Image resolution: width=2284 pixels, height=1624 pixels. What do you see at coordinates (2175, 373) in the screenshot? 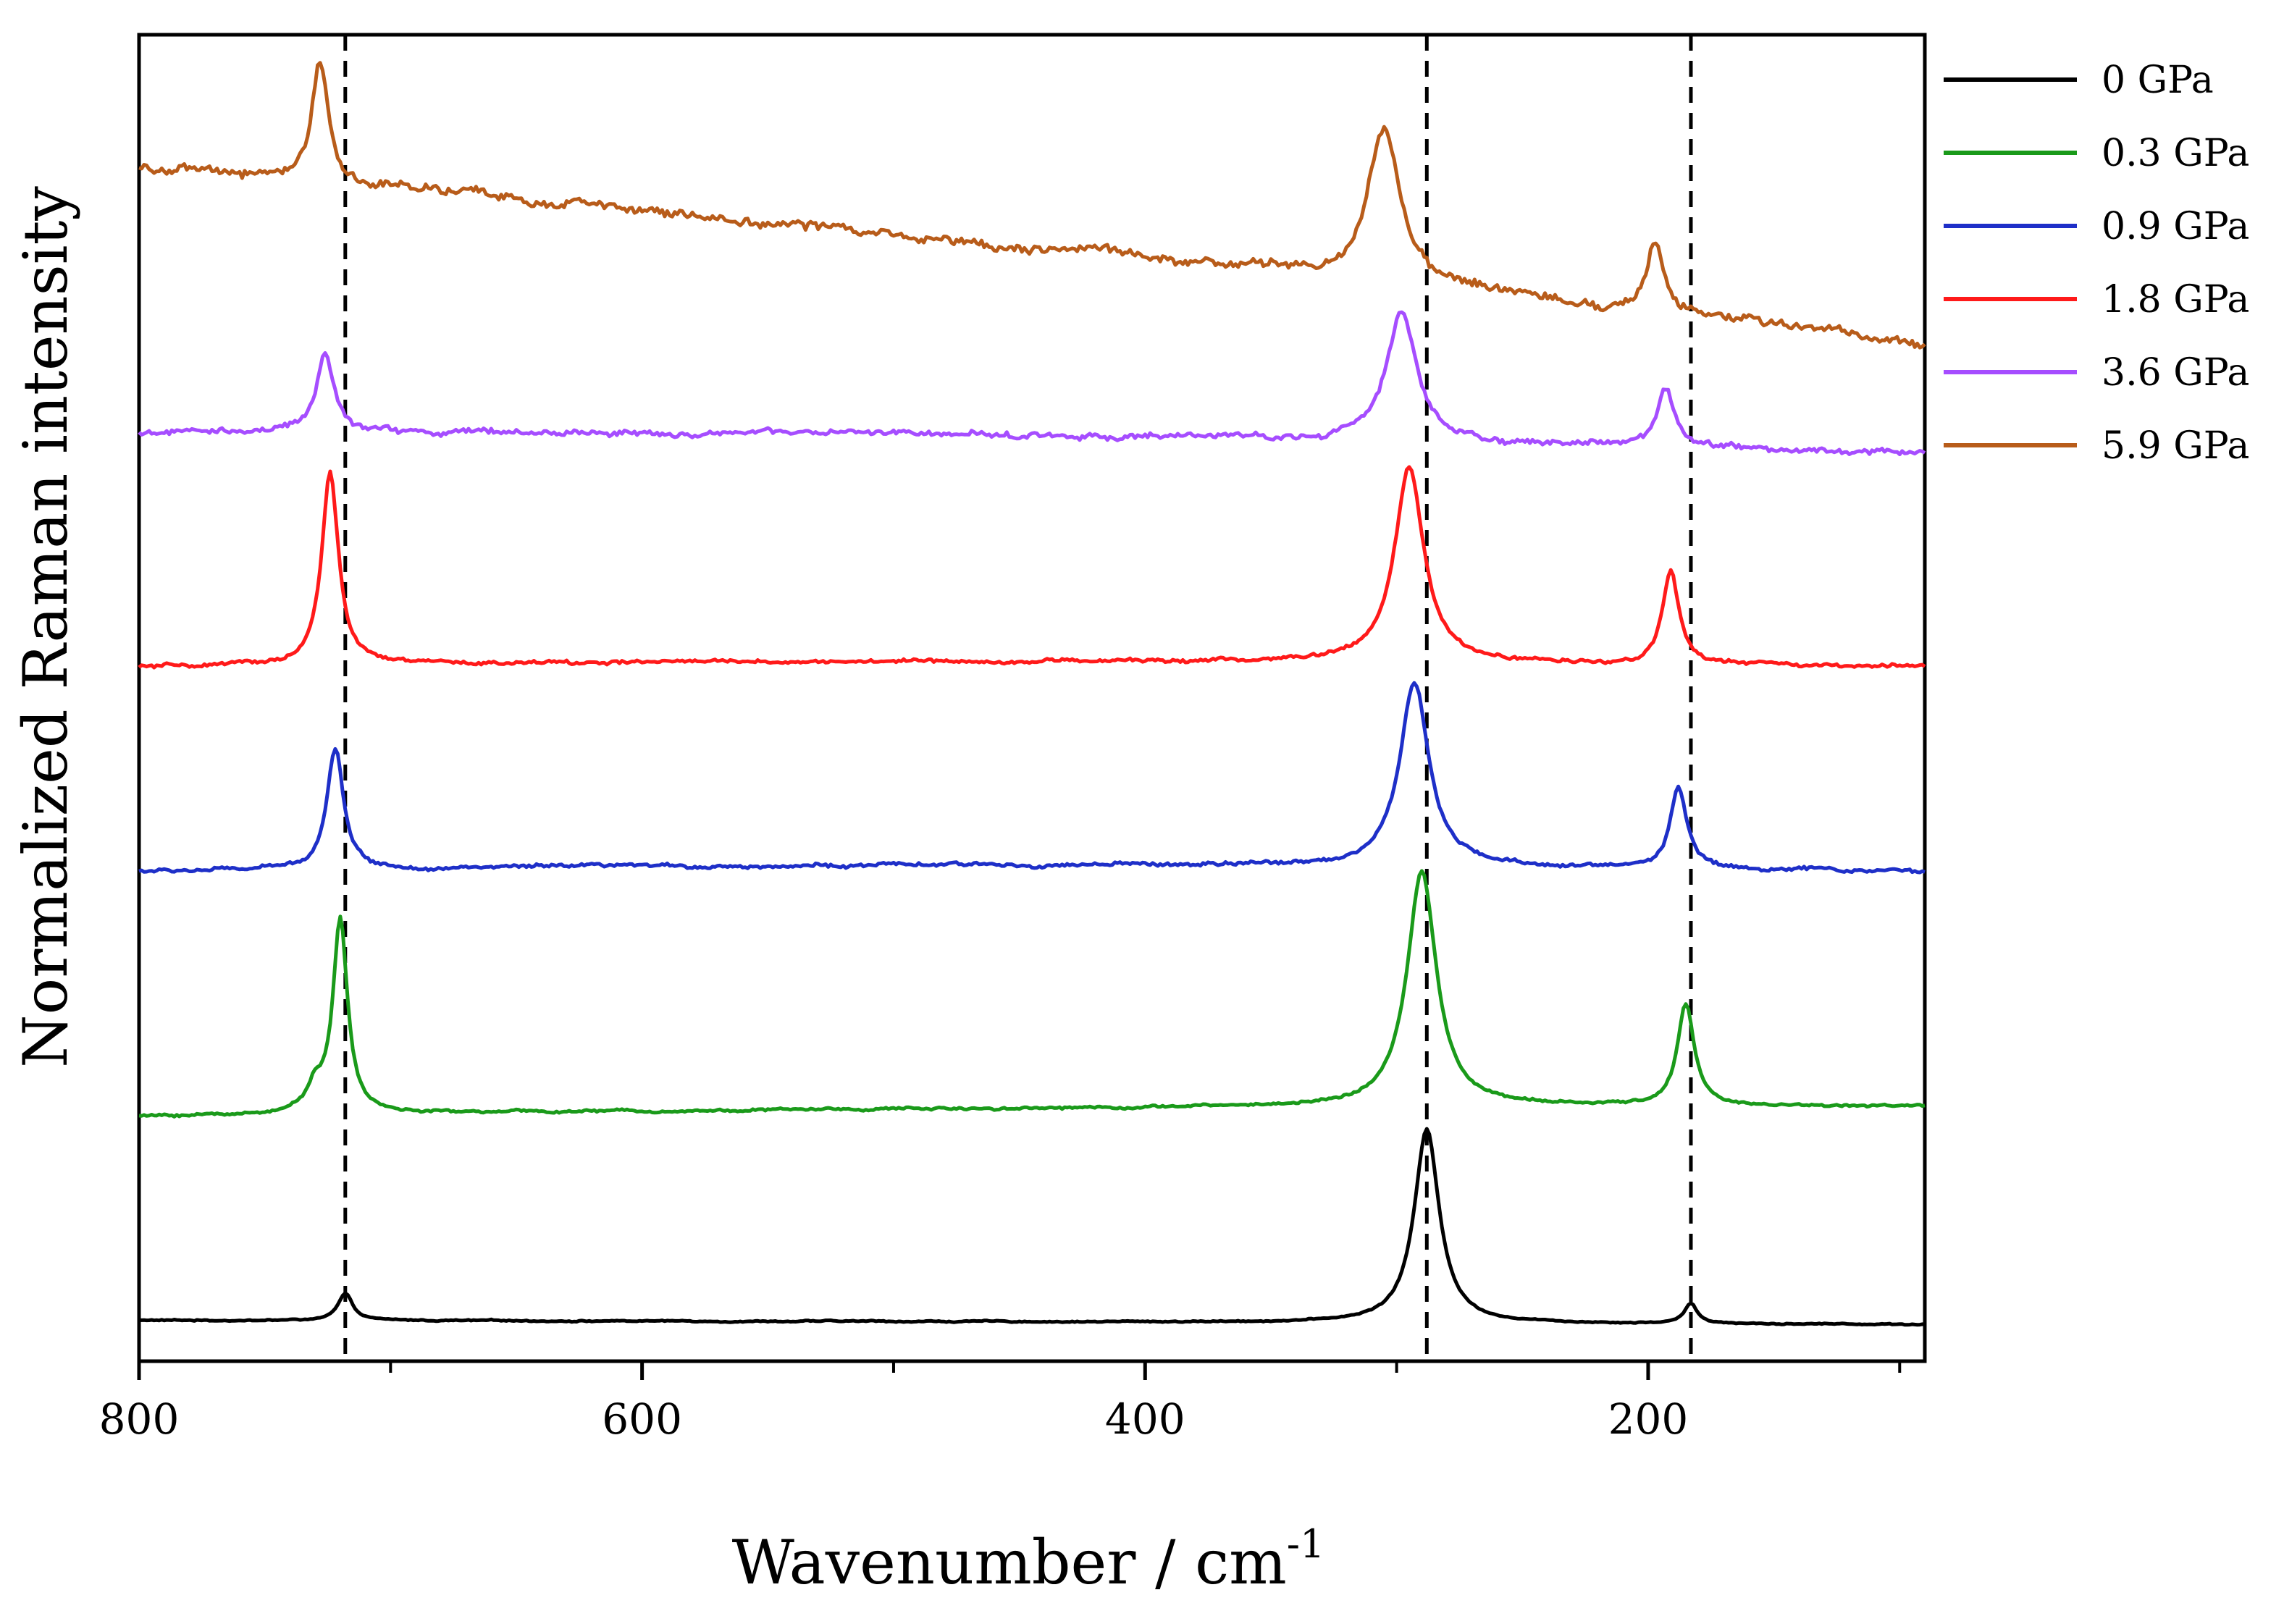
I see `legend-label-4: 3.6 GPa` at bounding box center [2175, 373].